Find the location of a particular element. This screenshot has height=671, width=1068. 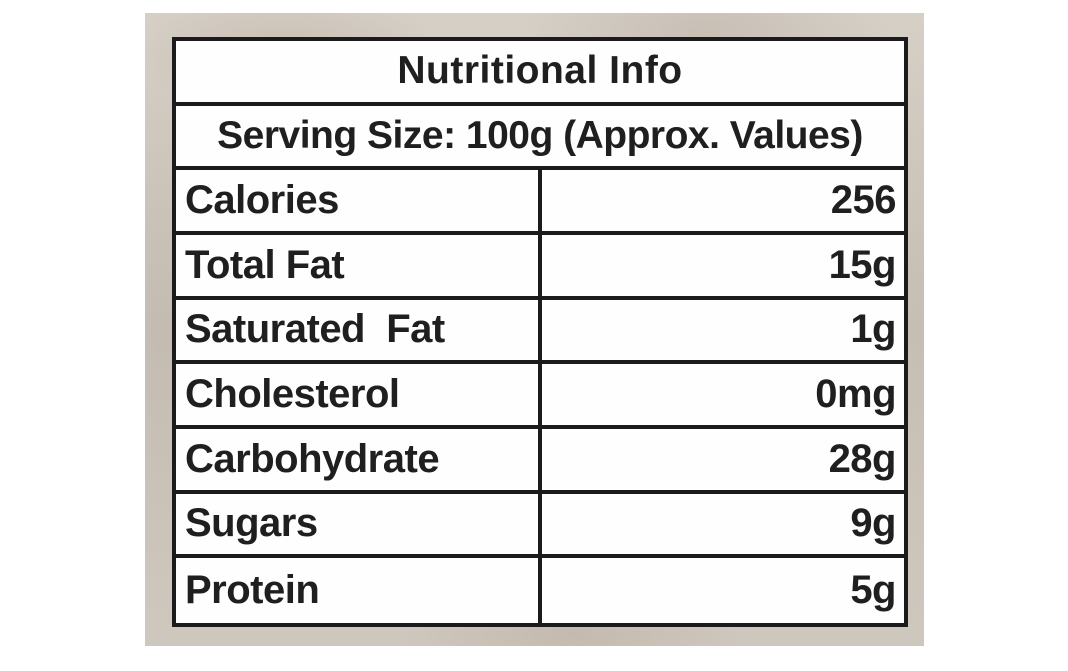

row-value-cholesterol: 0mg is located at coordinates (855, 394).